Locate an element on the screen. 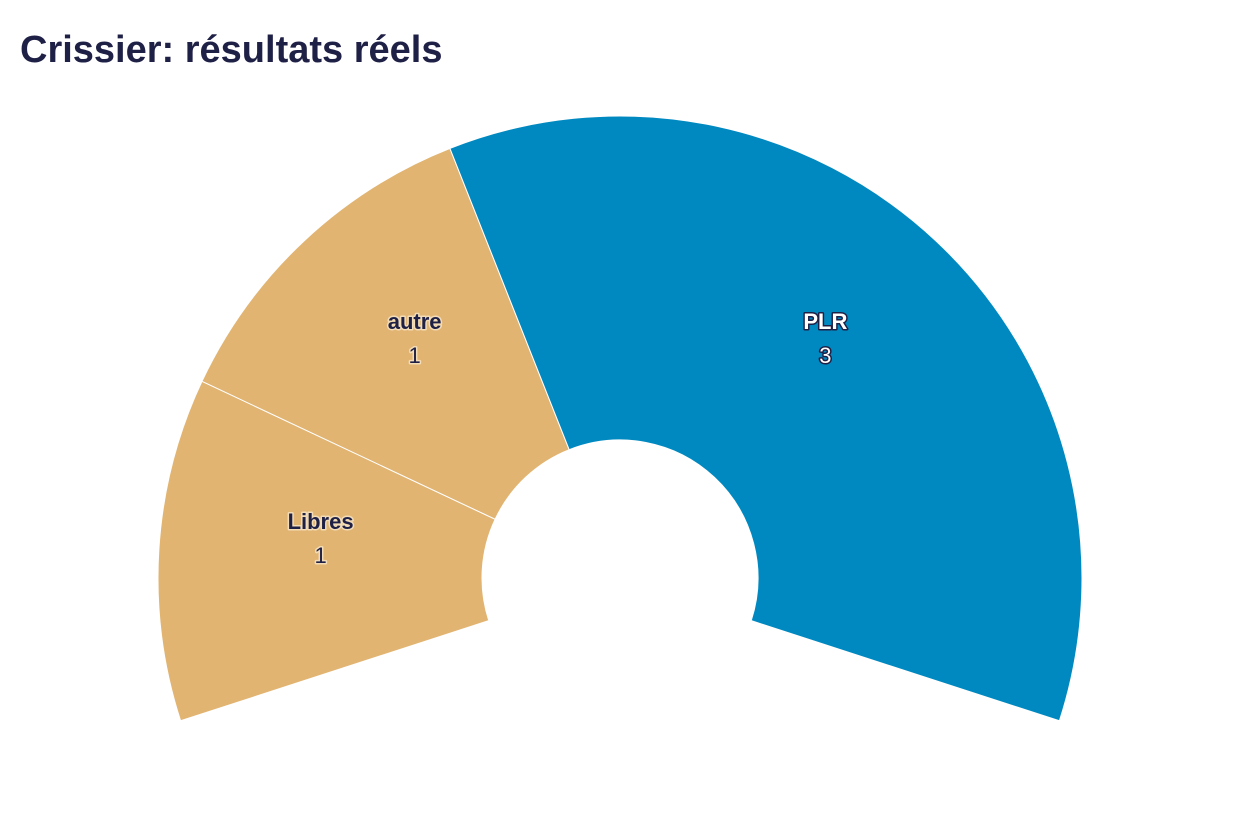  slice-value: 3 is located at coordinates (825, 355).